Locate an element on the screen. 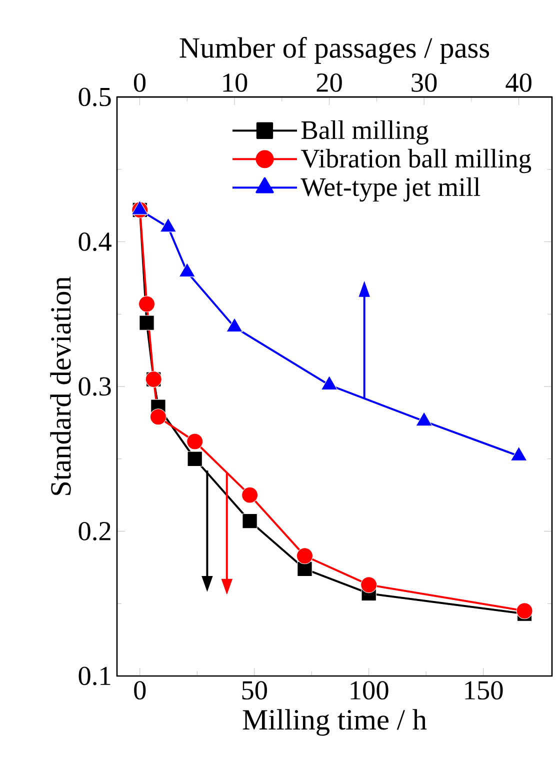 The height and width of the screenshot is (758, 560). y-axis-title: Standard deviation is located at coordinates (60, 385).